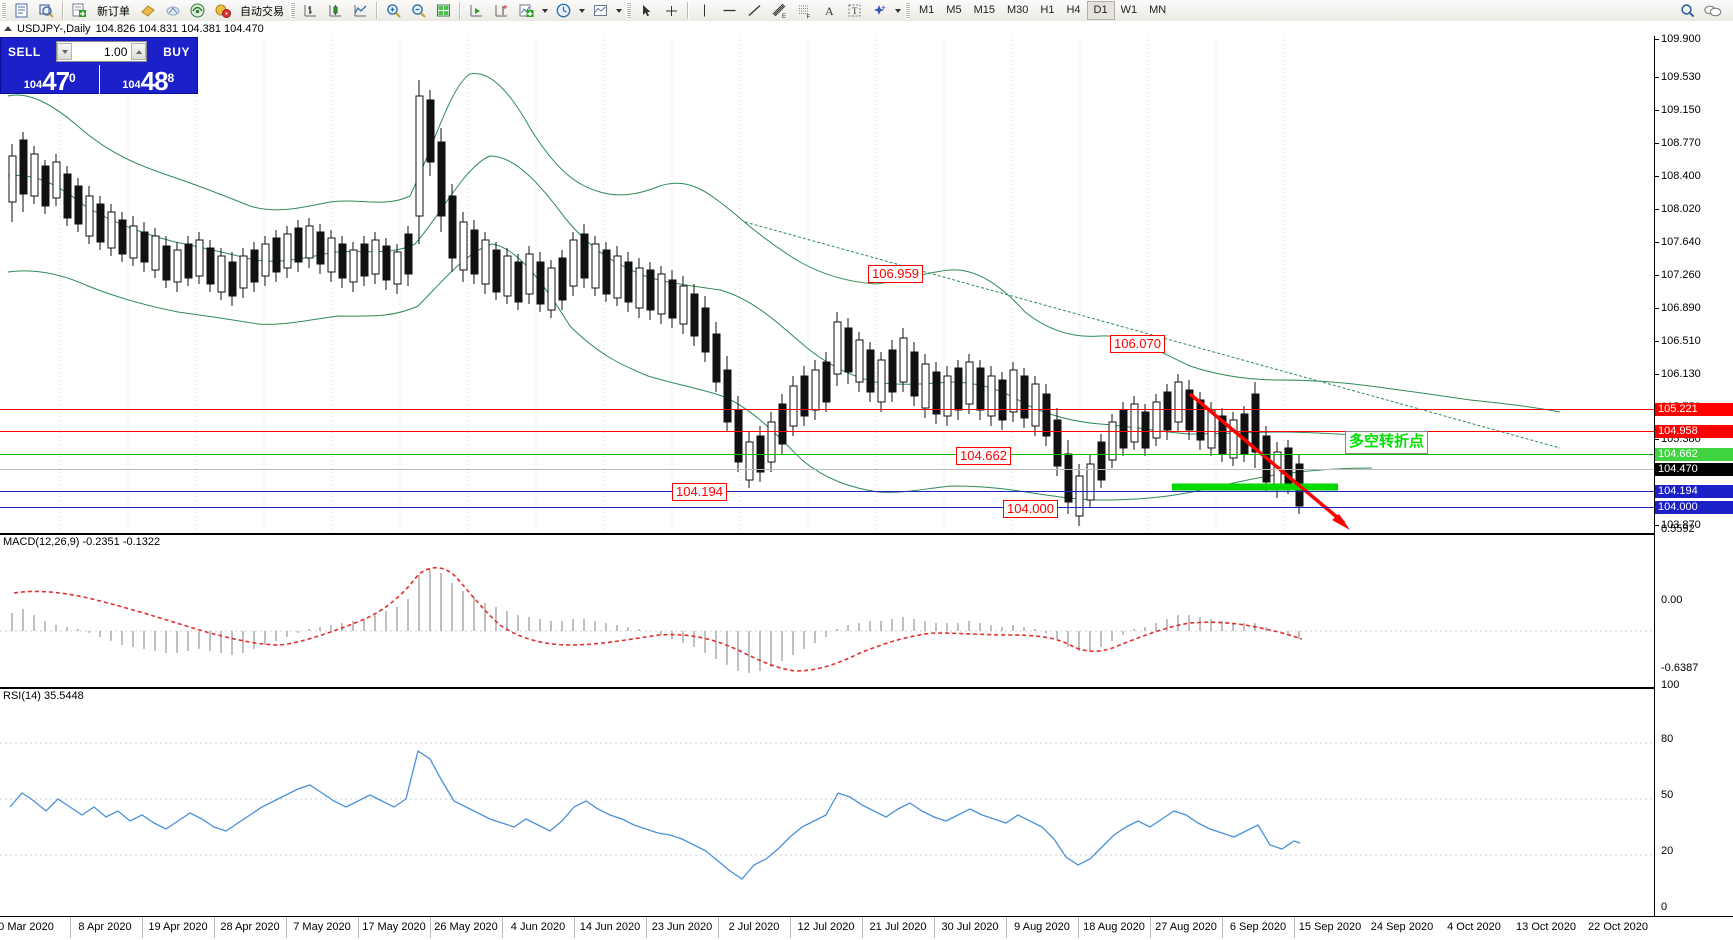  I want to click on time-tick: 22 Oct 2020, so click(1618, 927).